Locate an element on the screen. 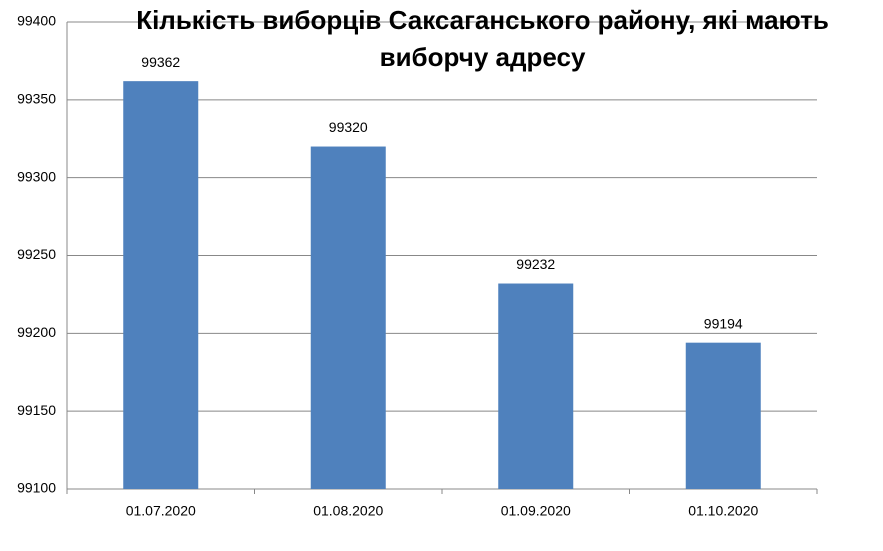 This screenshot has width=883, height=551. value-label: 99194 is located at coordinates (723, 323).